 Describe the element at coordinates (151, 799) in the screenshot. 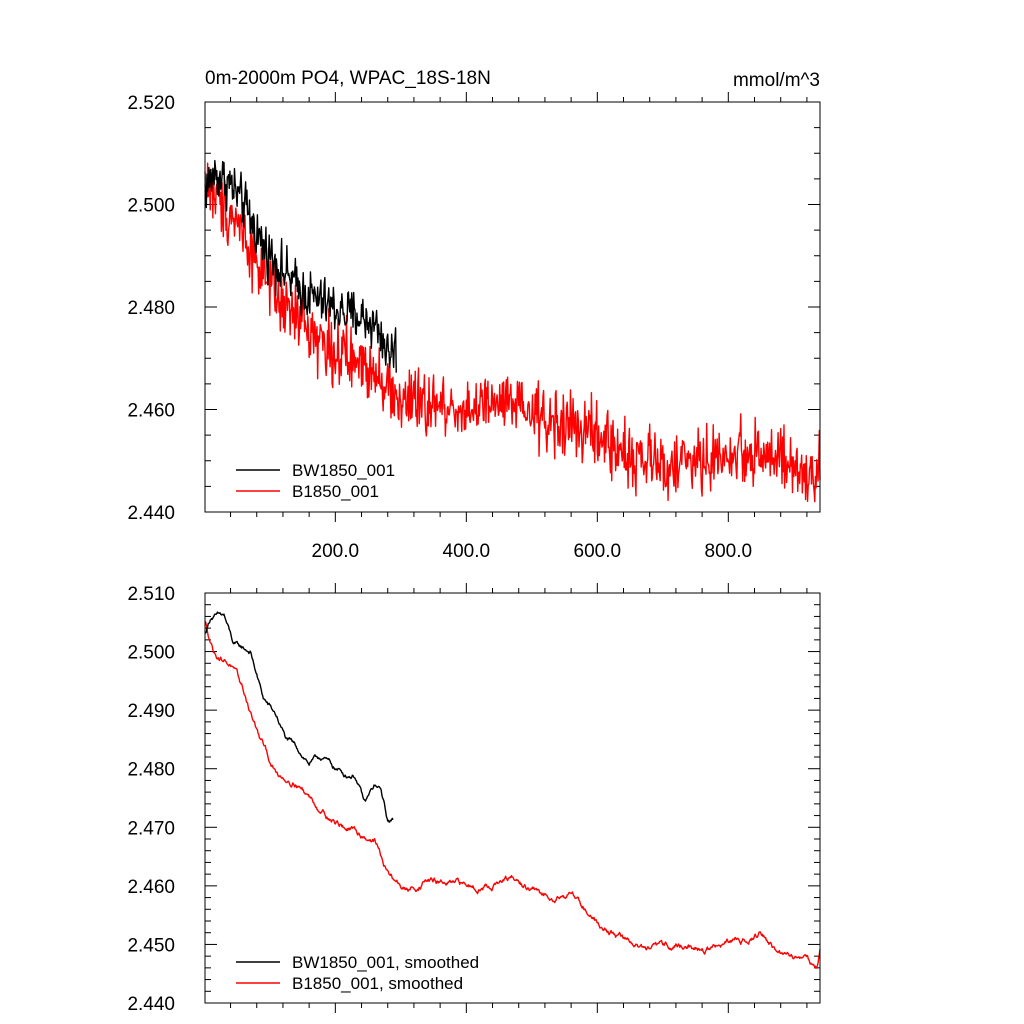

I see `bottom-tick-labels: 2.440 2.450 2.460 2.470 2.480 2.490 2.500 2.510` at that location.